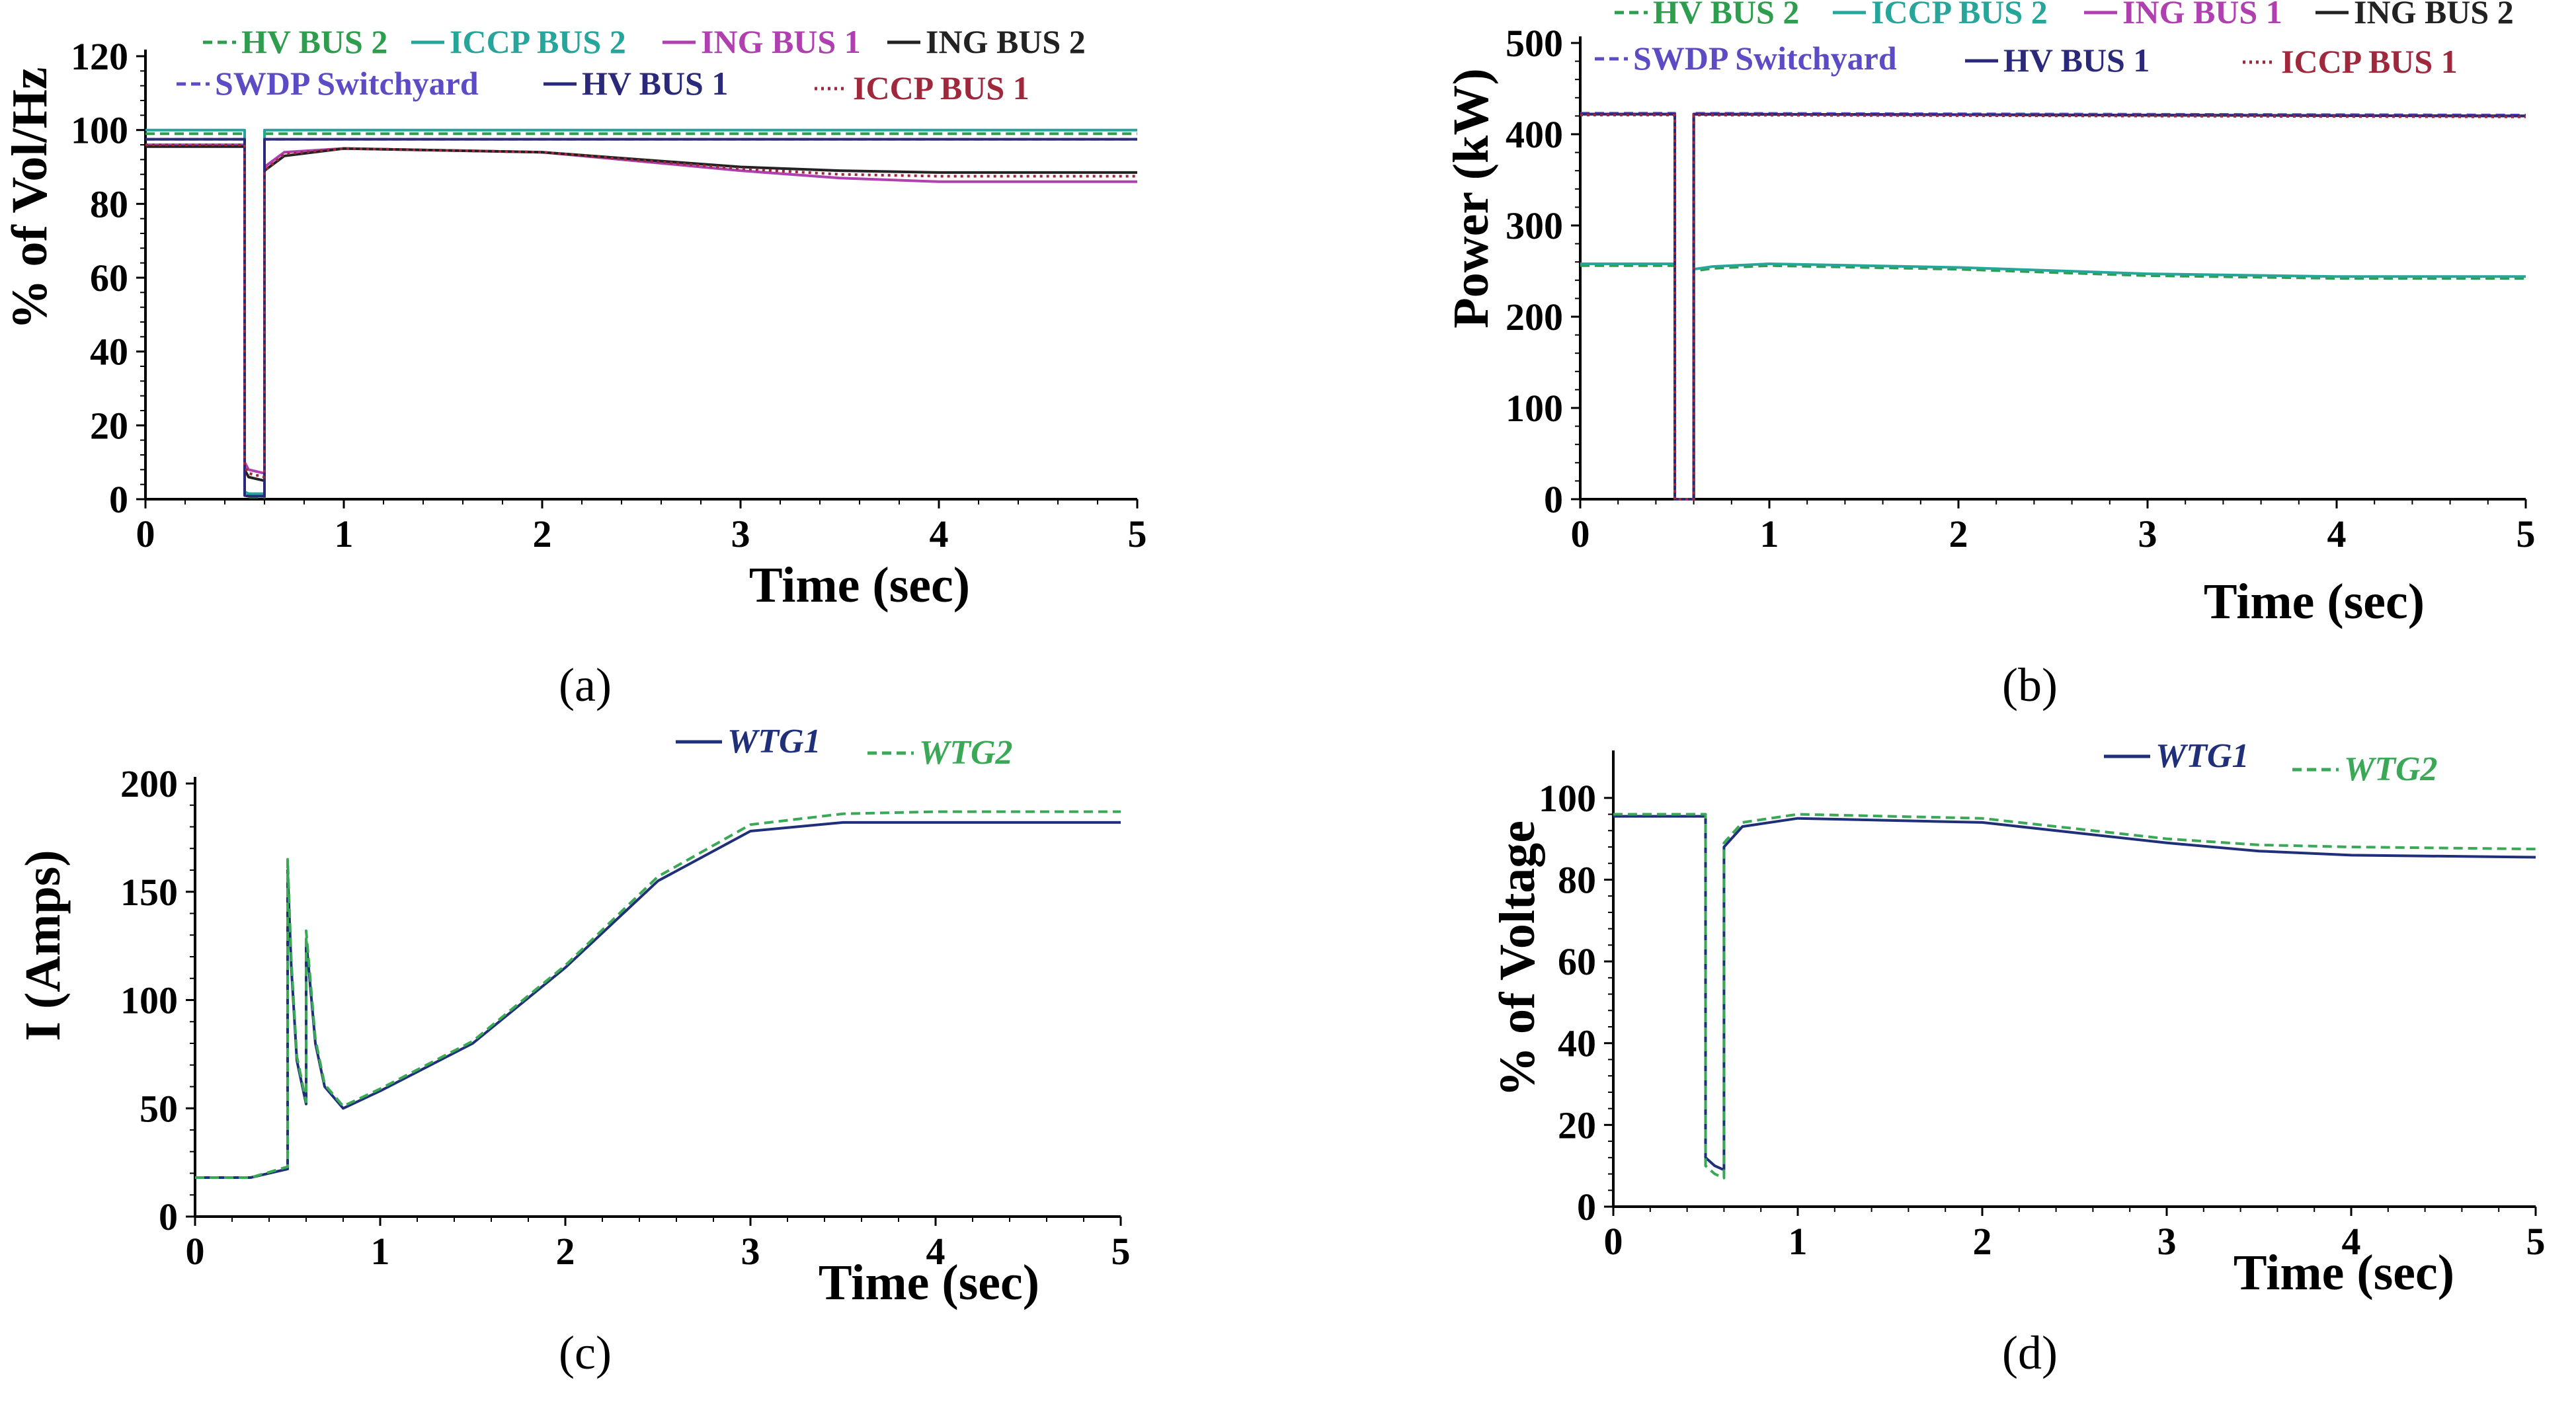 This screenshot has height=1407, width=2576. I want to click on y-axis-title: I (Amps), so click(43, 945).